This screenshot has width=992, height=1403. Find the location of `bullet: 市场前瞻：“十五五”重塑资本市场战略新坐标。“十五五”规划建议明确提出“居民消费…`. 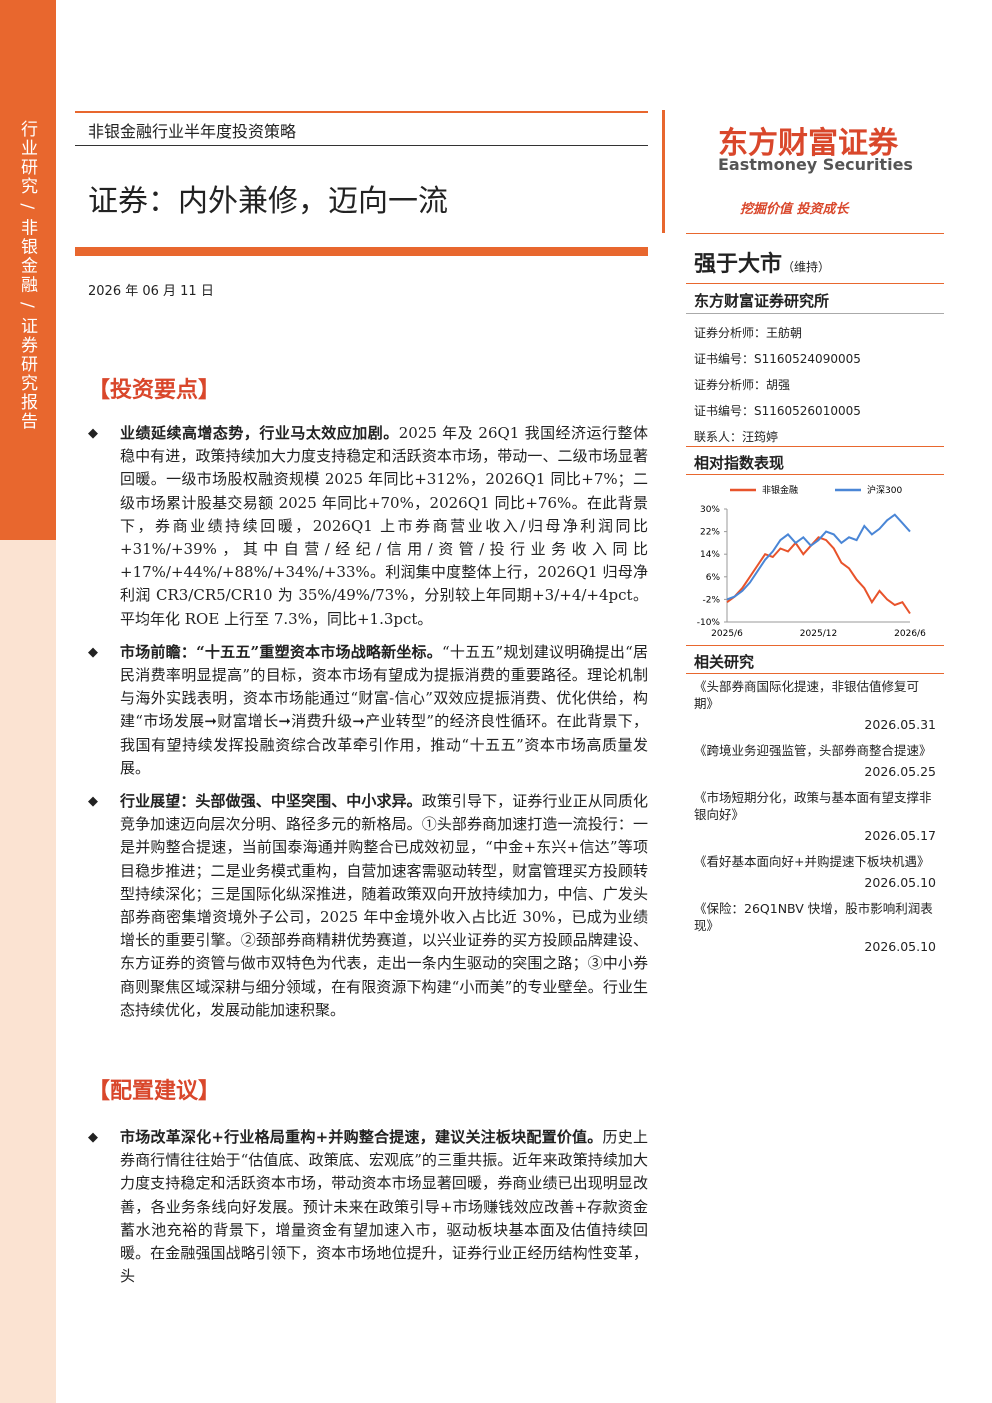

bullet: 市场前瞻：“十五五”重塑资本市场战略新坐标。“十五五”规划建议明确提出“居民消费… is located at coordinates (368, 710).